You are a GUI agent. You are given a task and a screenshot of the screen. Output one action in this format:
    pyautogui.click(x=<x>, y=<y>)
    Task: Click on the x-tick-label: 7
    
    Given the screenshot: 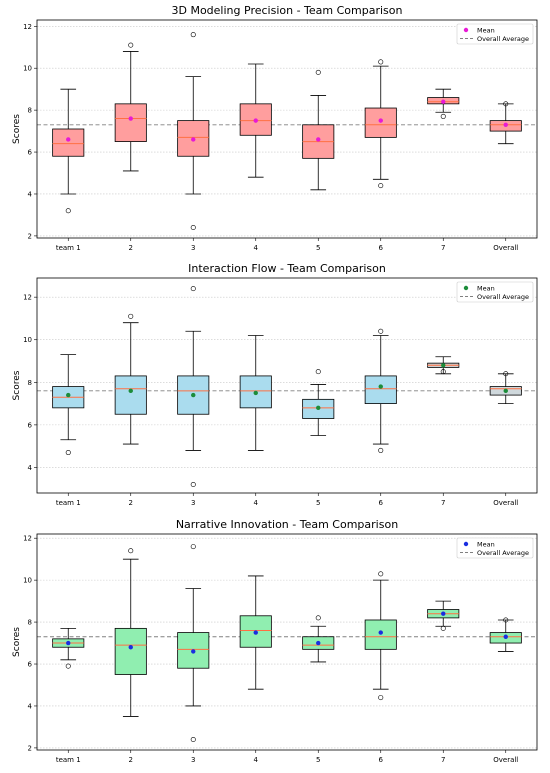 What is the action you would take?
    pyautogui.click(x=443, y=760)
    